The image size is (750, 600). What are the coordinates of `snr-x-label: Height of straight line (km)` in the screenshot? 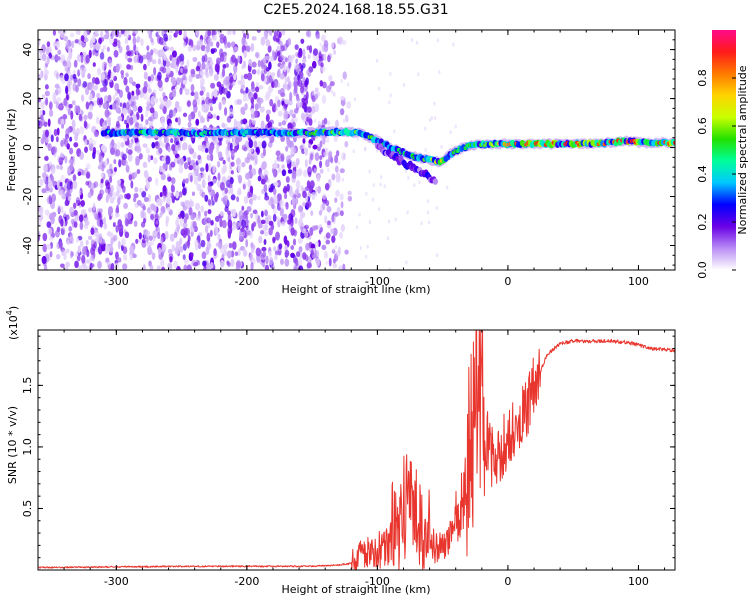 It's located at (355, 589).